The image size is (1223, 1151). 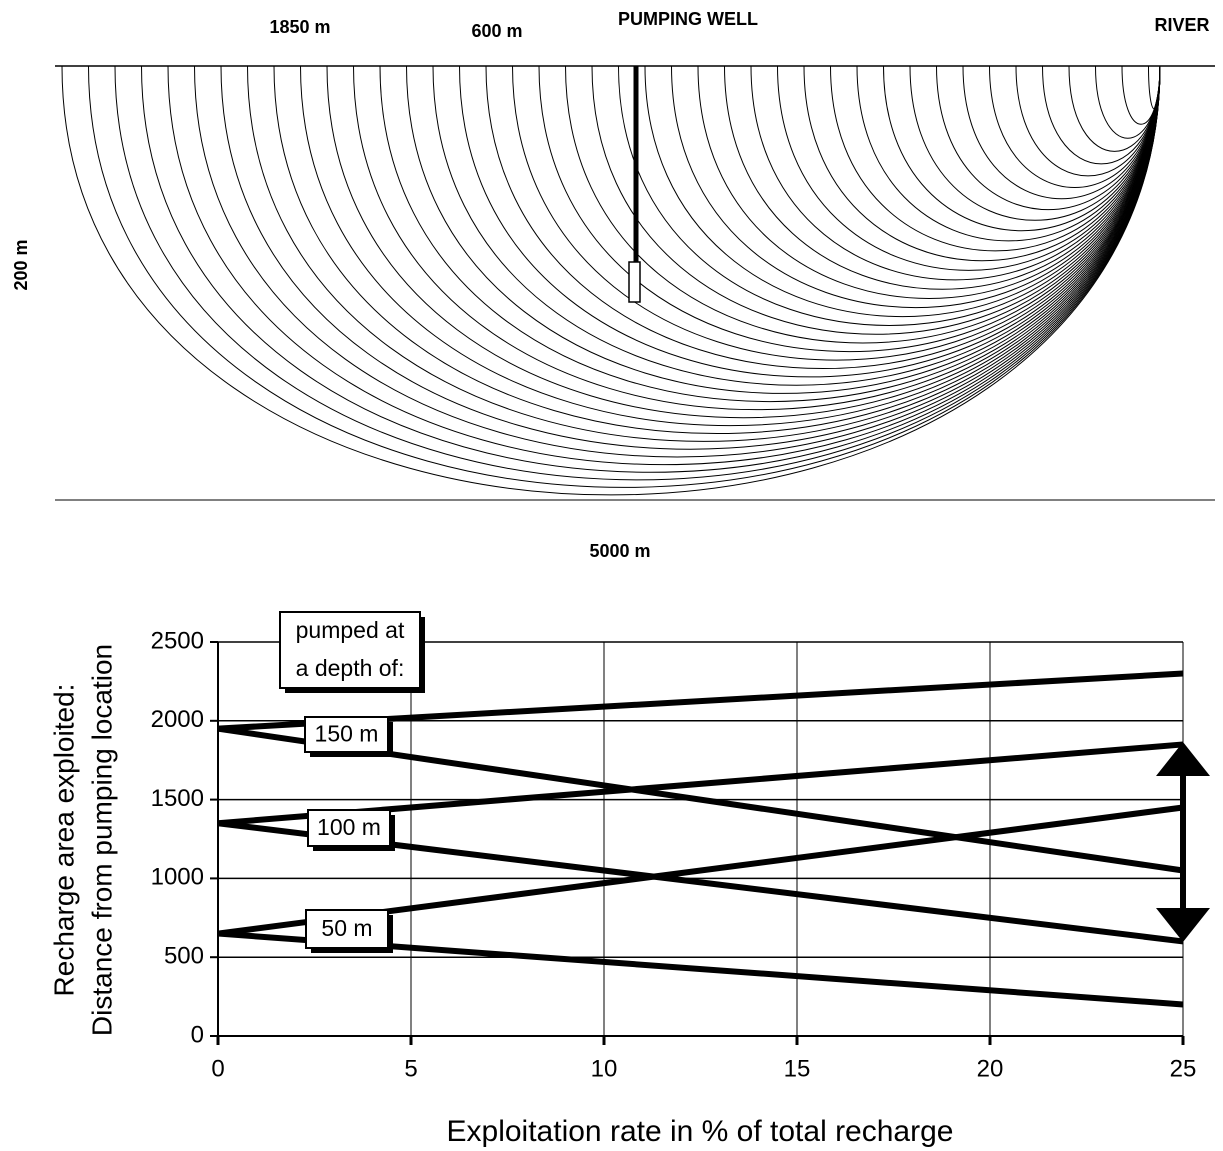 I want to click on y-tick-label: 2500, so click(x=177, y=640).